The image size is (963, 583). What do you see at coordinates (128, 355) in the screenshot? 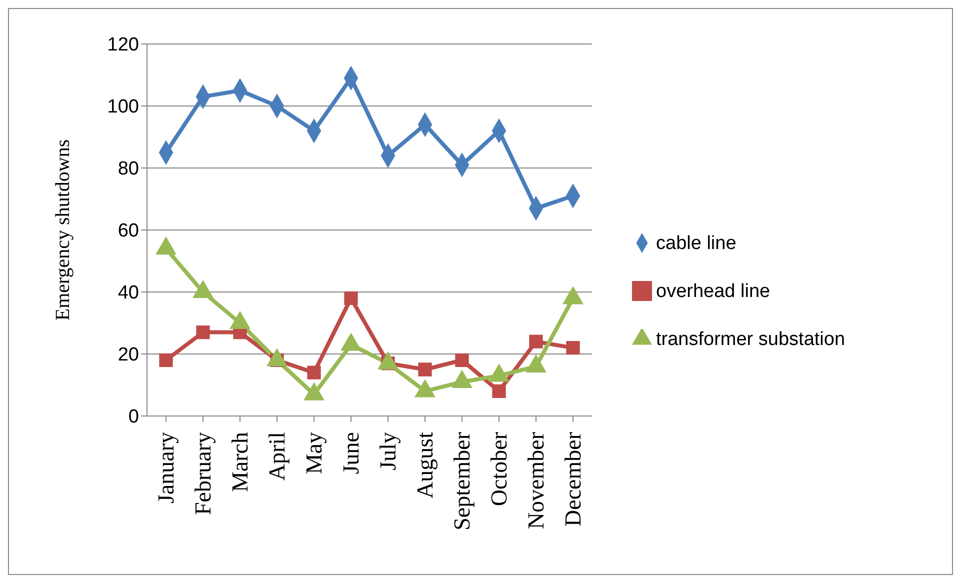
I see `y-tick-label: 20` at bounding box center [128, 355].